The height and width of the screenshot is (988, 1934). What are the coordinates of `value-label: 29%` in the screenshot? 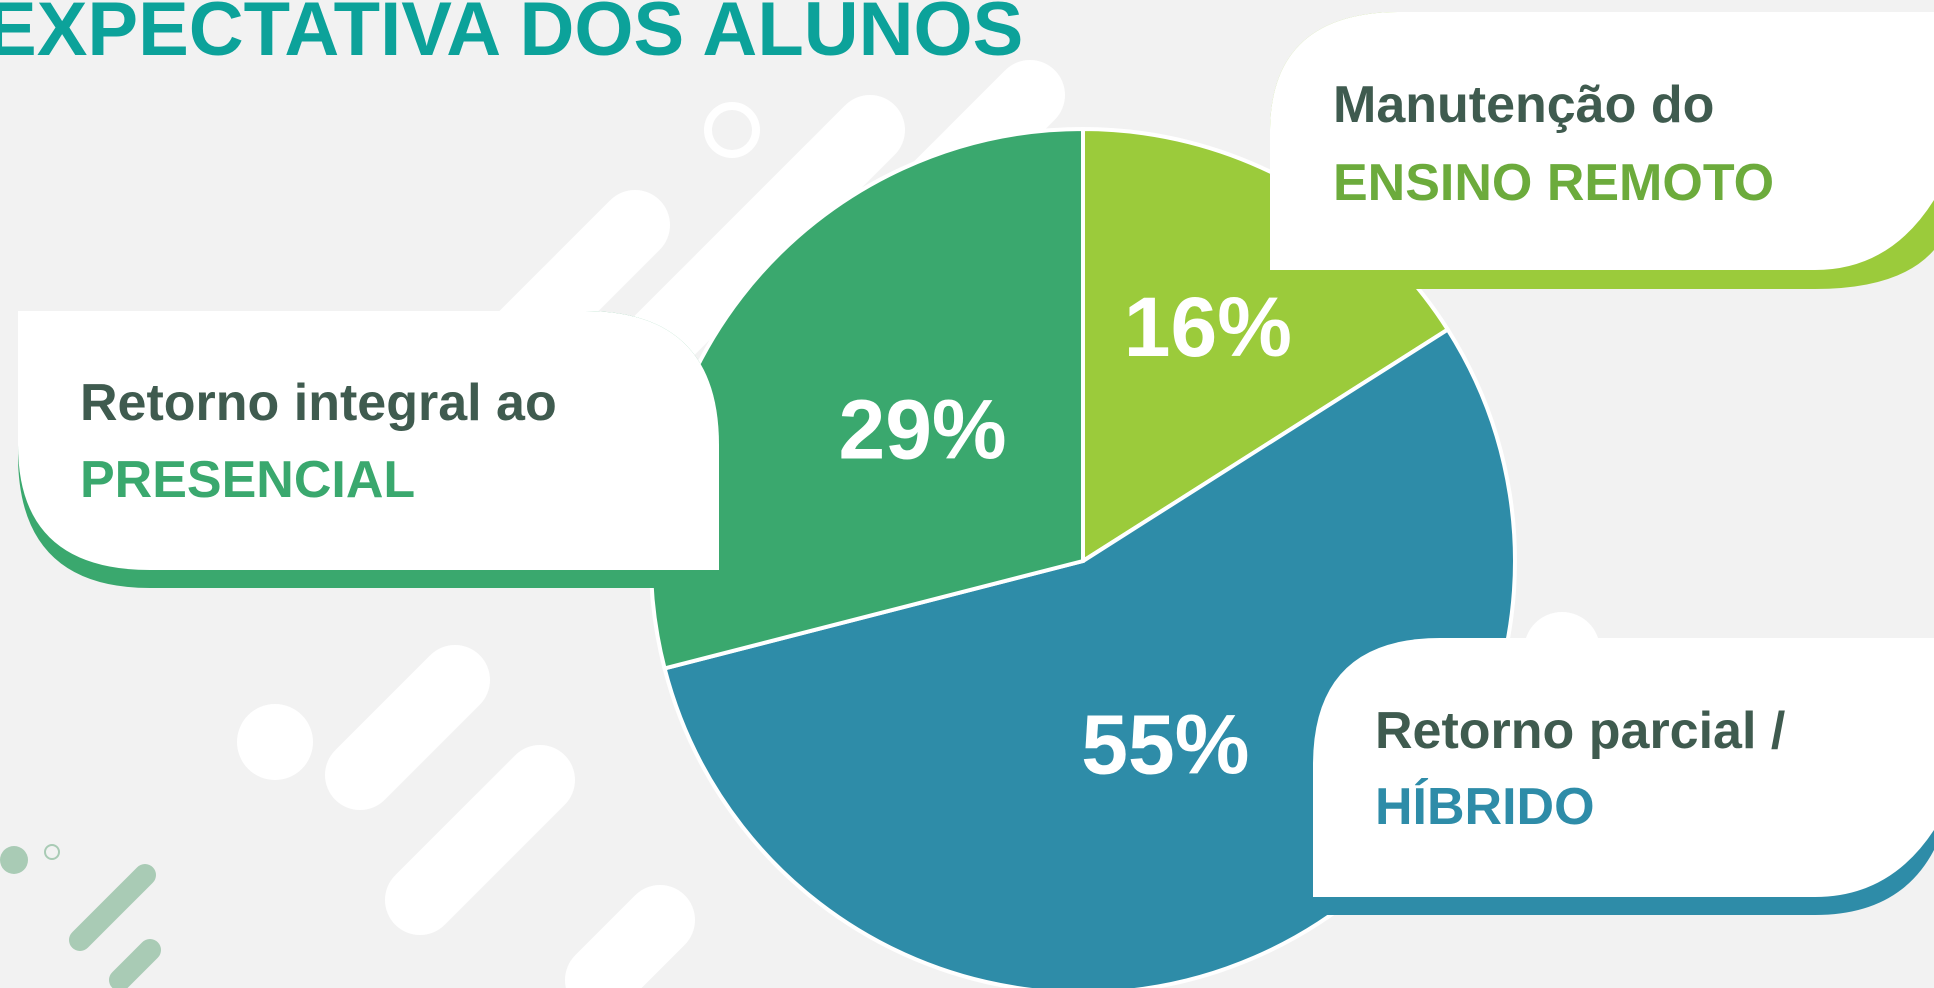 It's located at (923, 430).